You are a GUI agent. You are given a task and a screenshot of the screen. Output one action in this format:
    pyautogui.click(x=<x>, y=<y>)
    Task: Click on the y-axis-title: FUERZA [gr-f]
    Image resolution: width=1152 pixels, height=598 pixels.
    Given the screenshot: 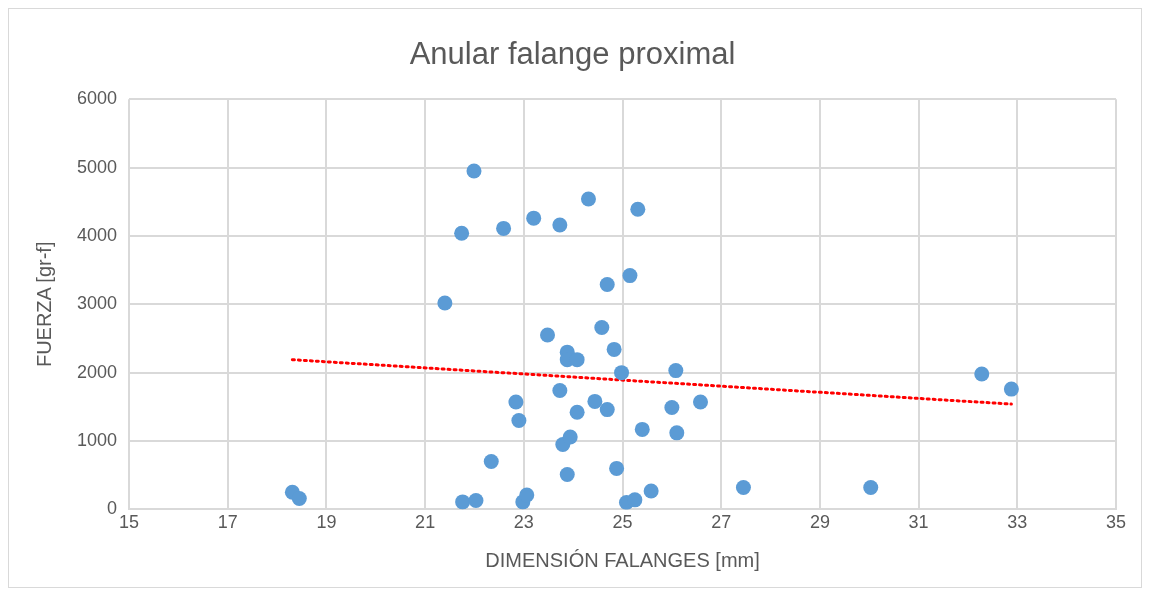 What is the action you would take?
    pyautogui.click(x=43, y=304)
    